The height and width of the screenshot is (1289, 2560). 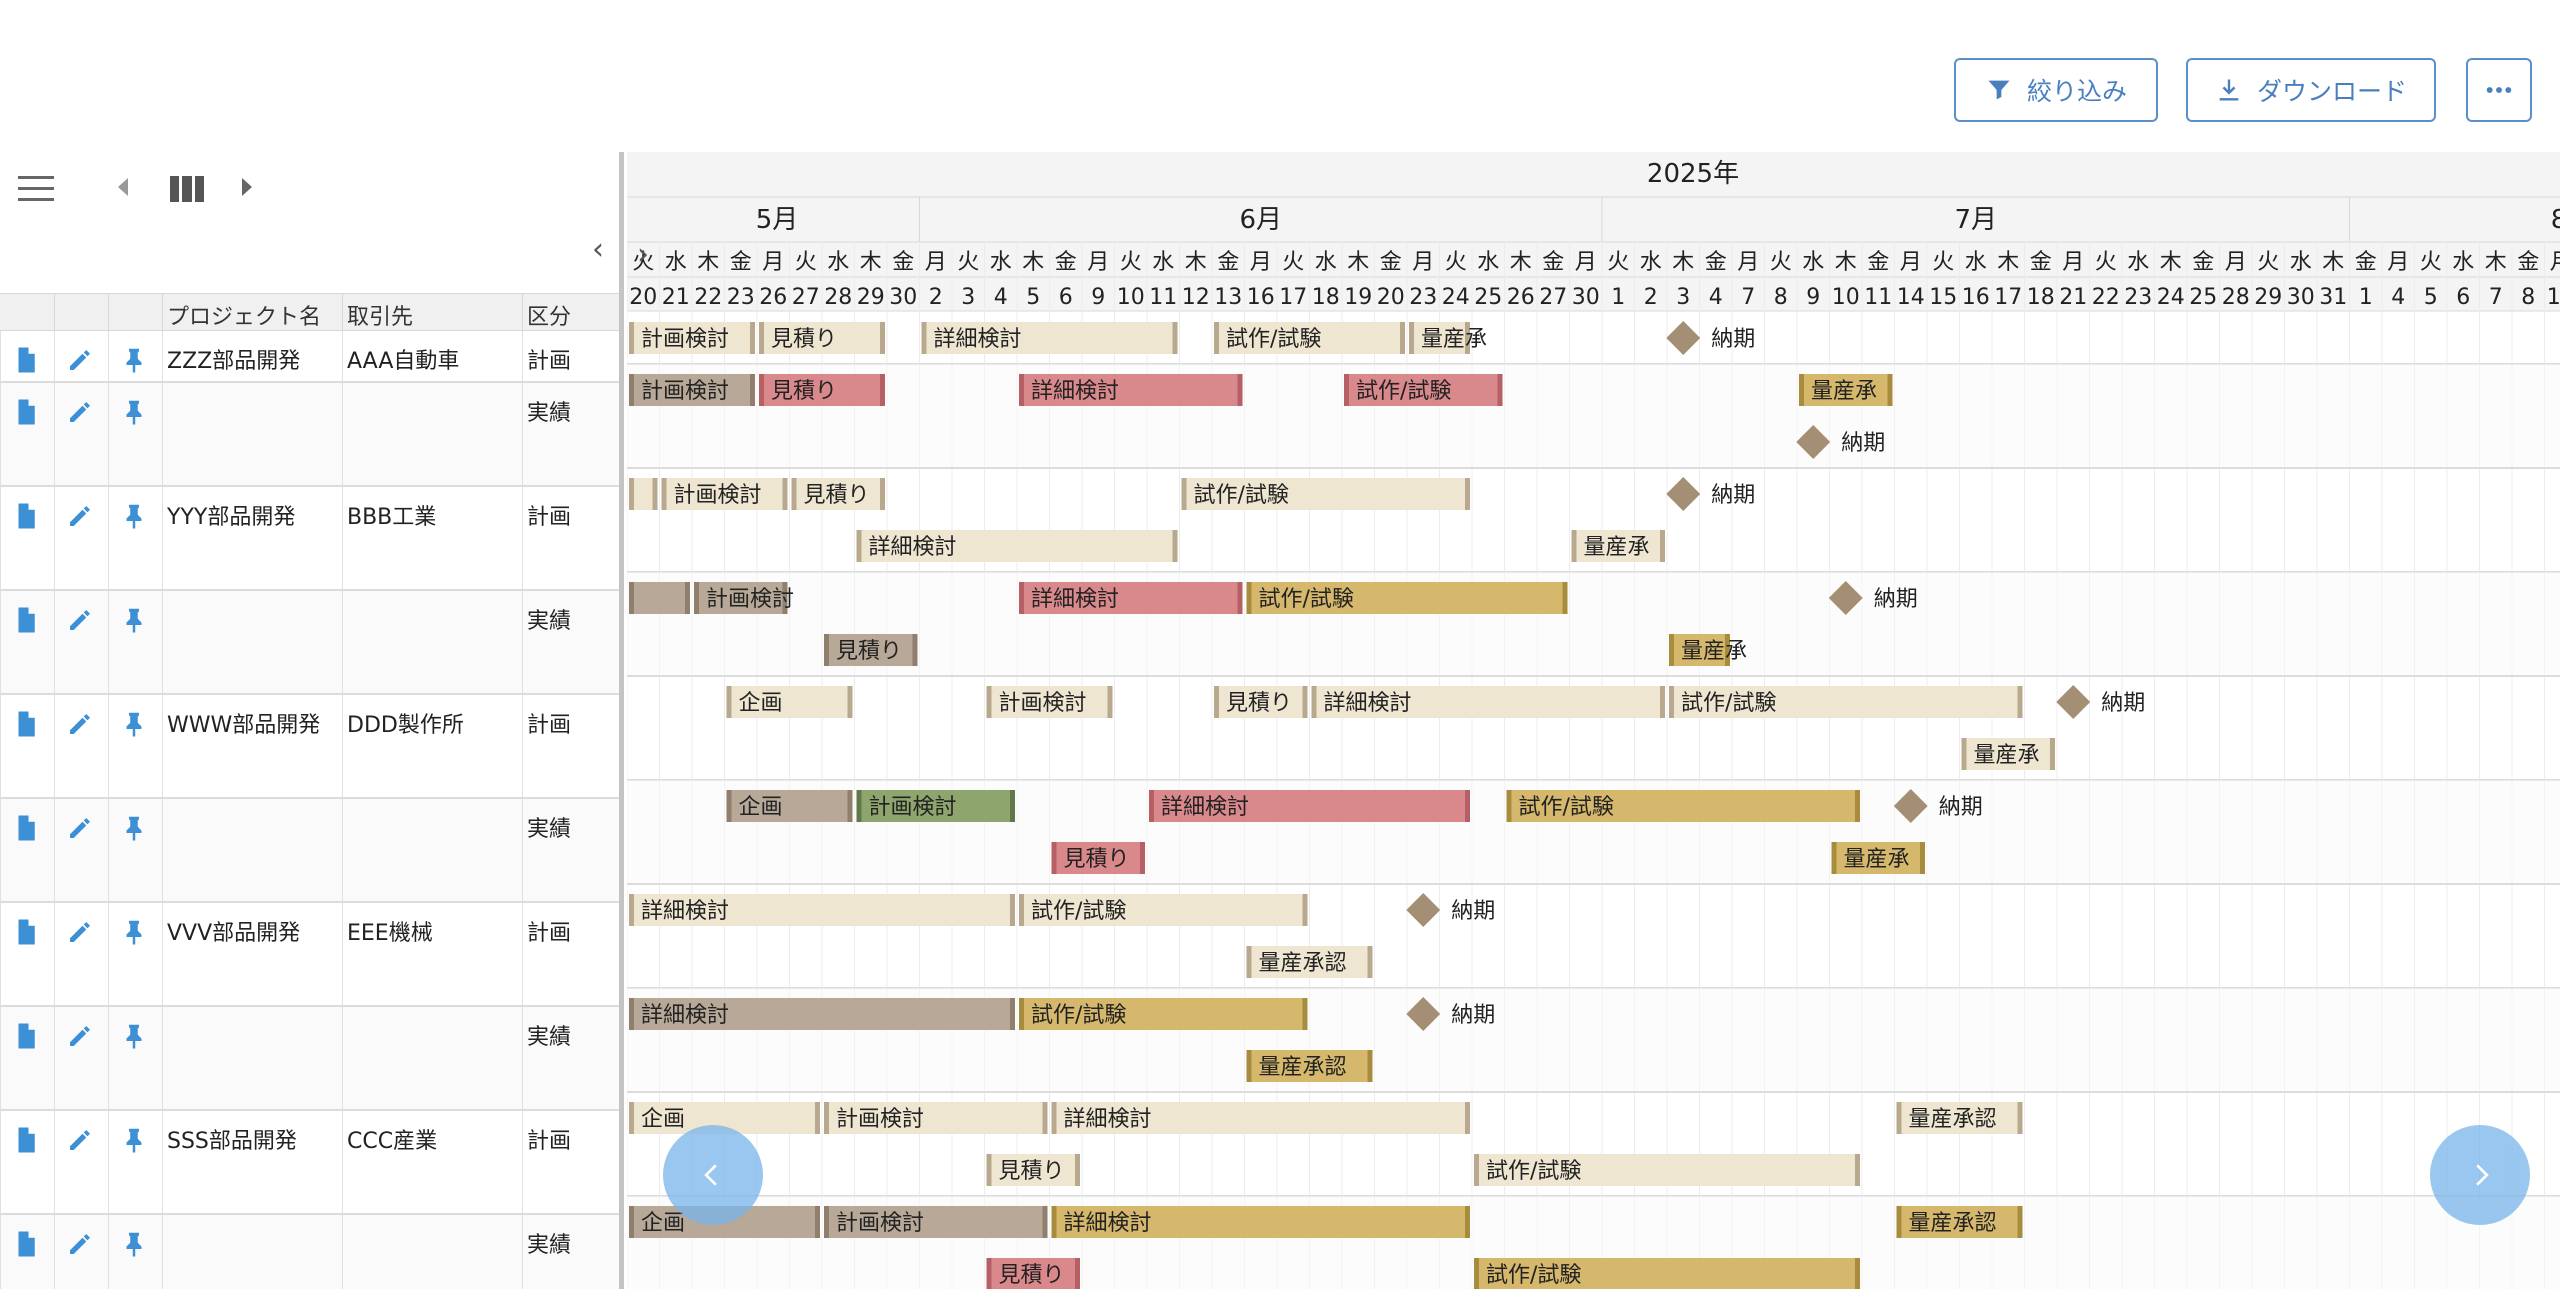 What do you see at coordinates (713, 1175) in the screenshot?
I see `scroll-left-button` at bounding box center [713, 1175].